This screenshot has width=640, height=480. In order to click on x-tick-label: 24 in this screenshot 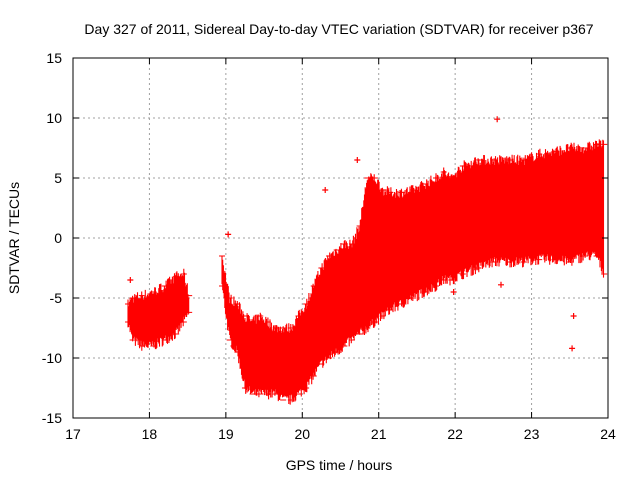, I will do `click(608, 434)`.